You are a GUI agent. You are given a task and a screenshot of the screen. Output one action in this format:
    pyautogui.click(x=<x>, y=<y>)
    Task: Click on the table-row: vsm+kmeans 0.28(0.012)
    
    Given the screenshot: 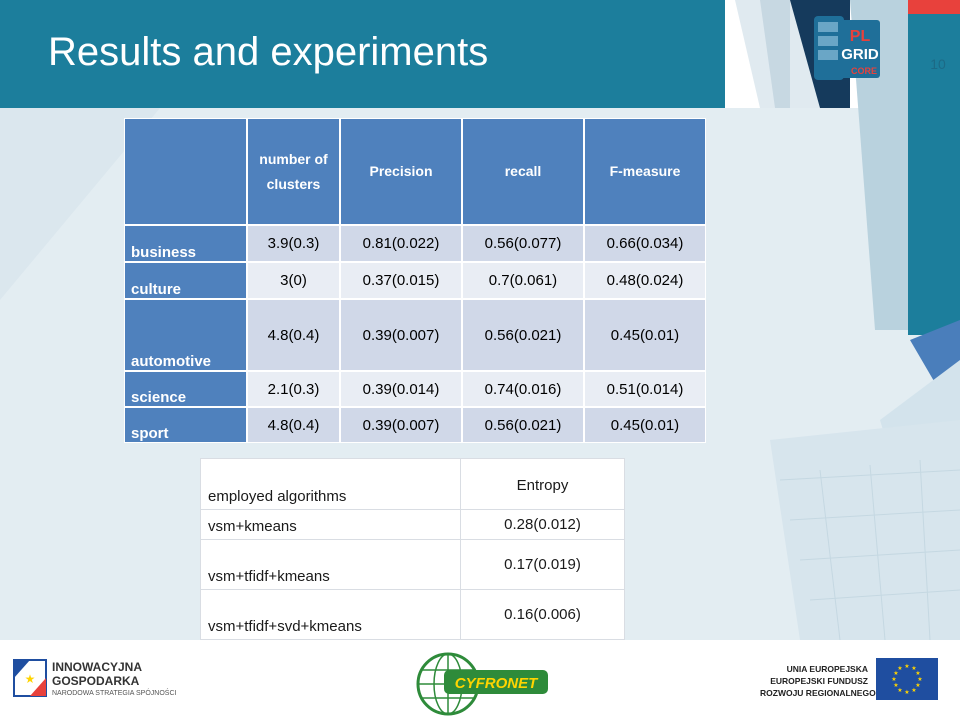 What is the action you would take?
    pyautogui.click(x=412, y=524)
    